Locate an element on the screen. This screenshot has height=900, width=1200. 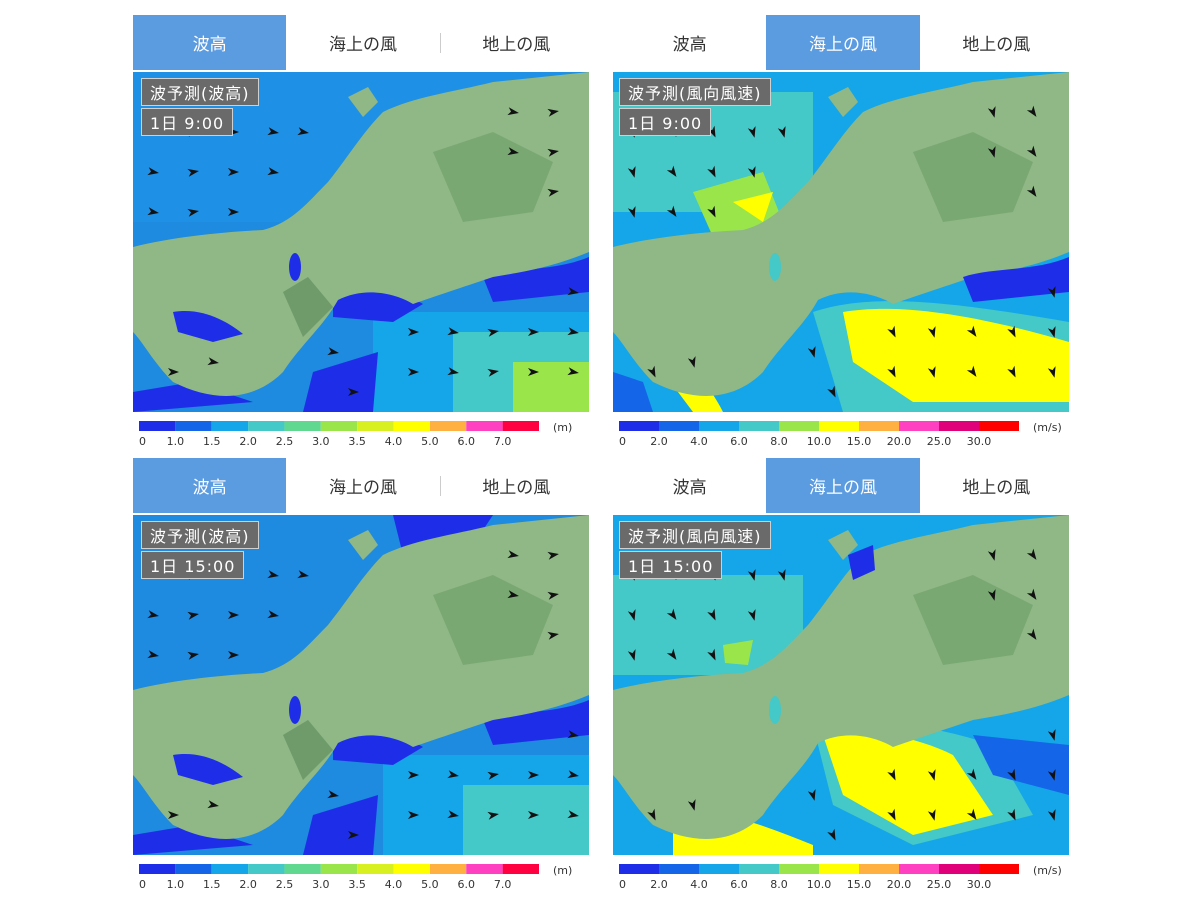
legend-label: 7.0 is located at coordinates (503, 441).